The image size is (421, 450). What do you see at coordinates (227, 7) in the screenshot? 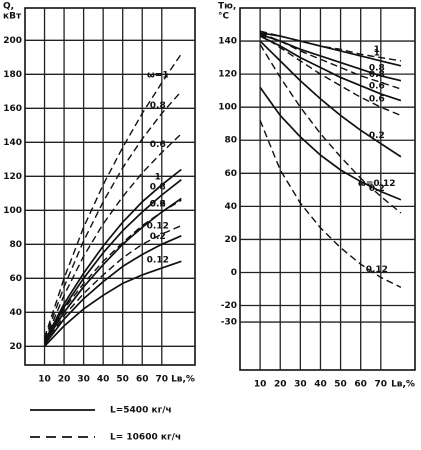
I see `y-axis-label: Tю,` at bounding box center [227, 7].